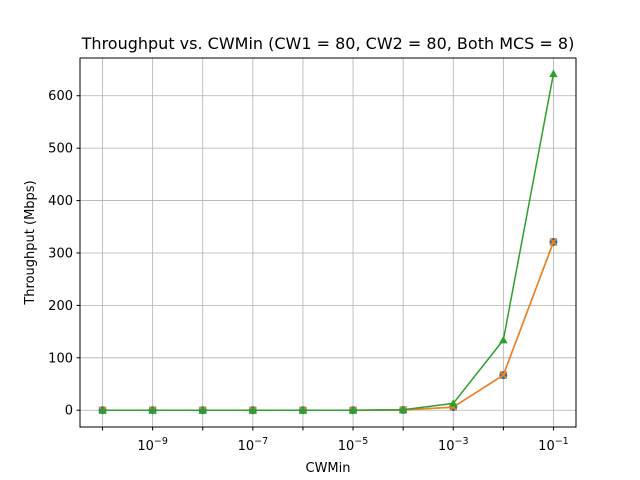  I want to click on x-tick-label: 10⁻¹, so click(553, 445).